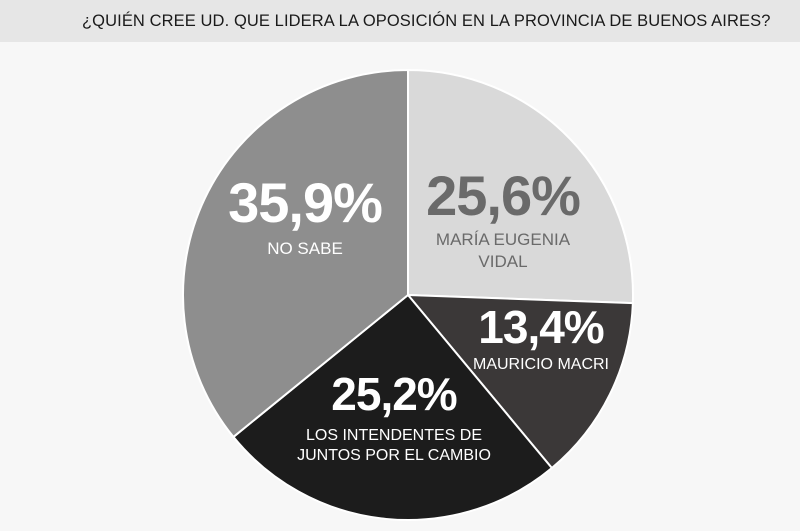 This screenshot has width=800, height=531. I want to click on pie-slice-vidal, so click(520, 187).